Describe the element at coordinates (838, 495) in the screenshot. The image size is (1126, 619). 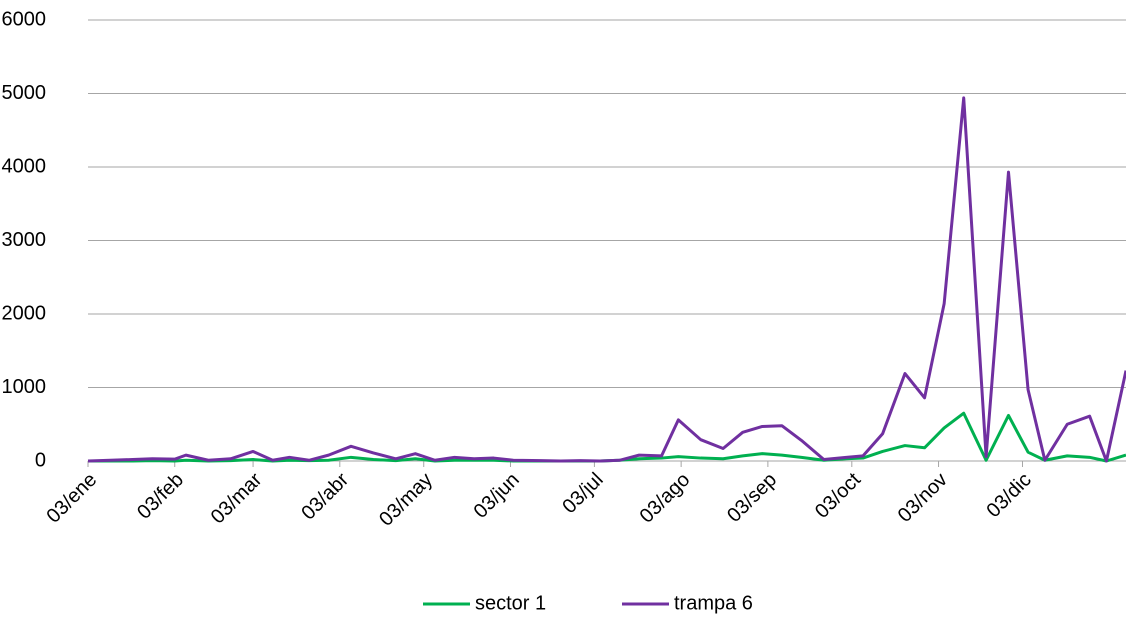
I see `x-tick-label: 03/oct` at that location.